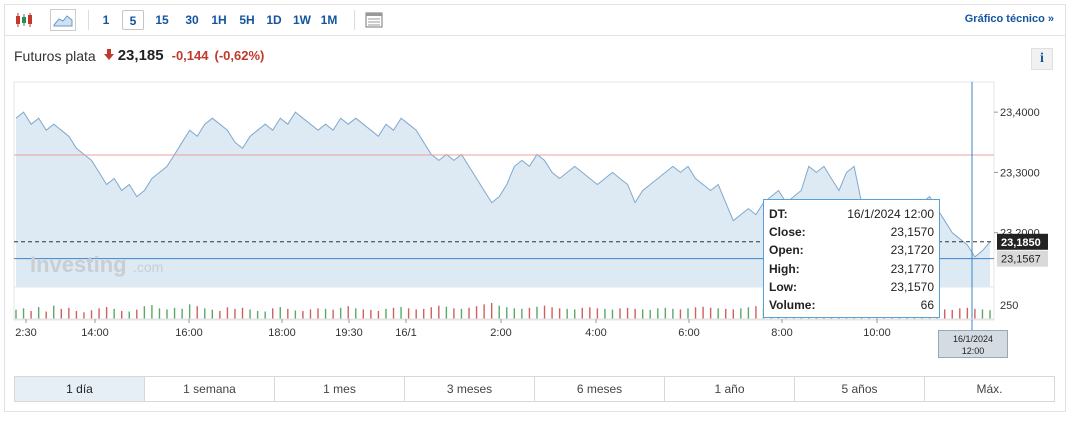 Image resolution: width=1072 pixels, height=421 pixels. What do you see at coordinates (784, 268) in the screenshot?
I see `tooltip-key: High:` at bounding box center [784, 268].